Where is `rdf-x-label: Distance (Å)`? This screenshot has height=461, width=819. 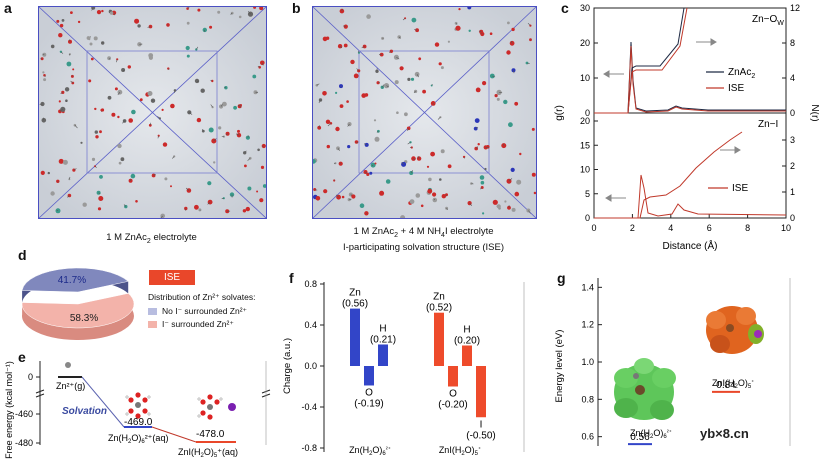
rdf-x-label: Distance (Å) is located at coordinates (689, 245).